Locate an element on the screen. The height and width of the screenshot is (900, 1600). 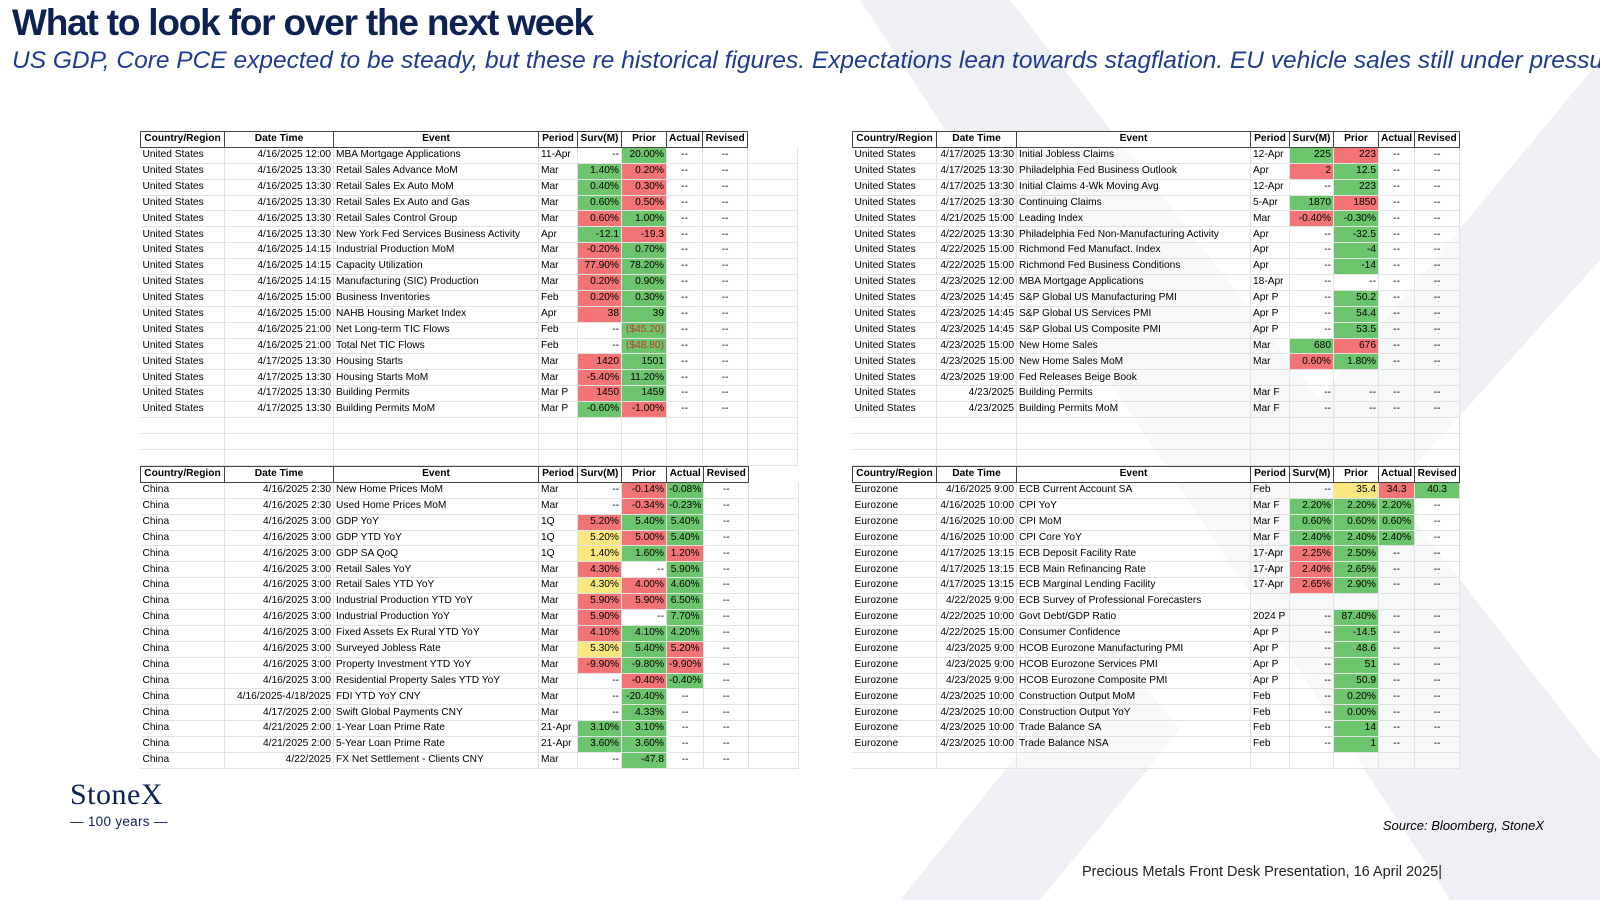
cell-event: FDI YTD YoY CNY is located at coordinates (436, 697).